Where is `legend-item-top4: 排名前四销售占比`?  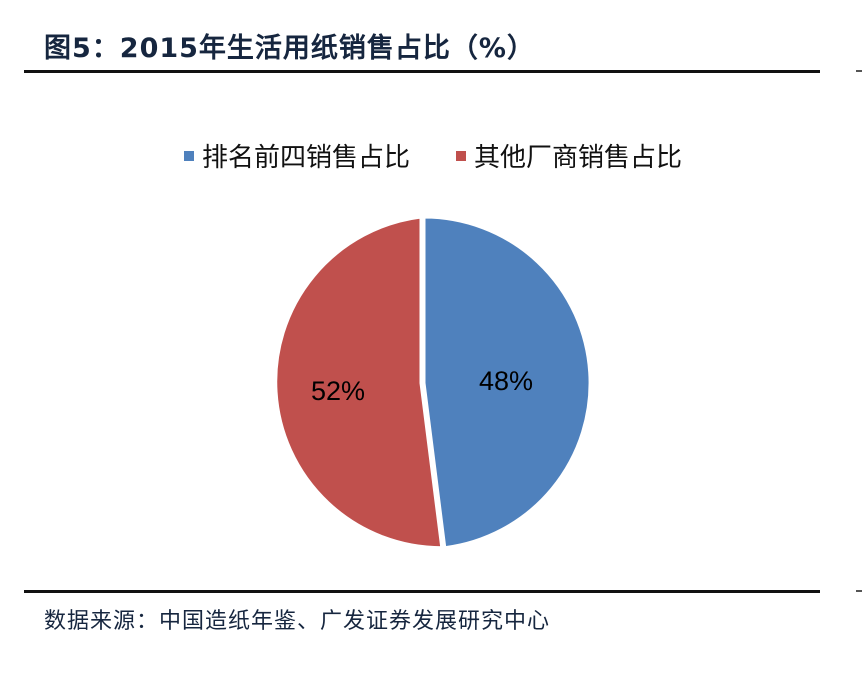 legend-item-top4: 排名前四销售占比 is located at coordinates (296, 155).